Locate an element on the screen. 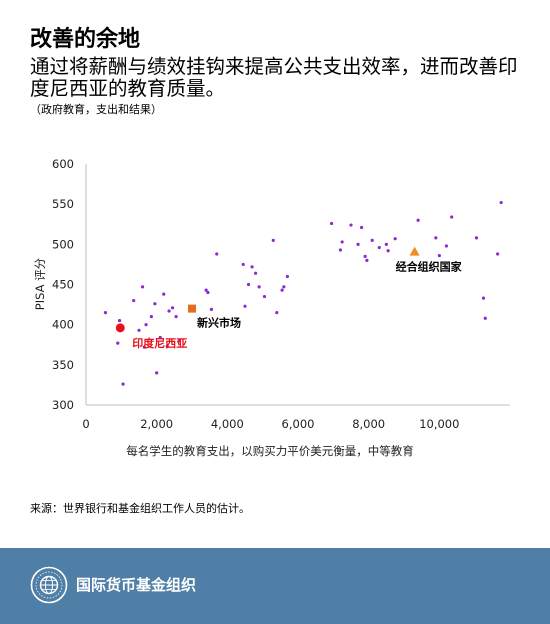  x-axis-title: 每名学生的教育支出，以购买力平价美元衡量，中等教育 is located at coordinates (270, 451).